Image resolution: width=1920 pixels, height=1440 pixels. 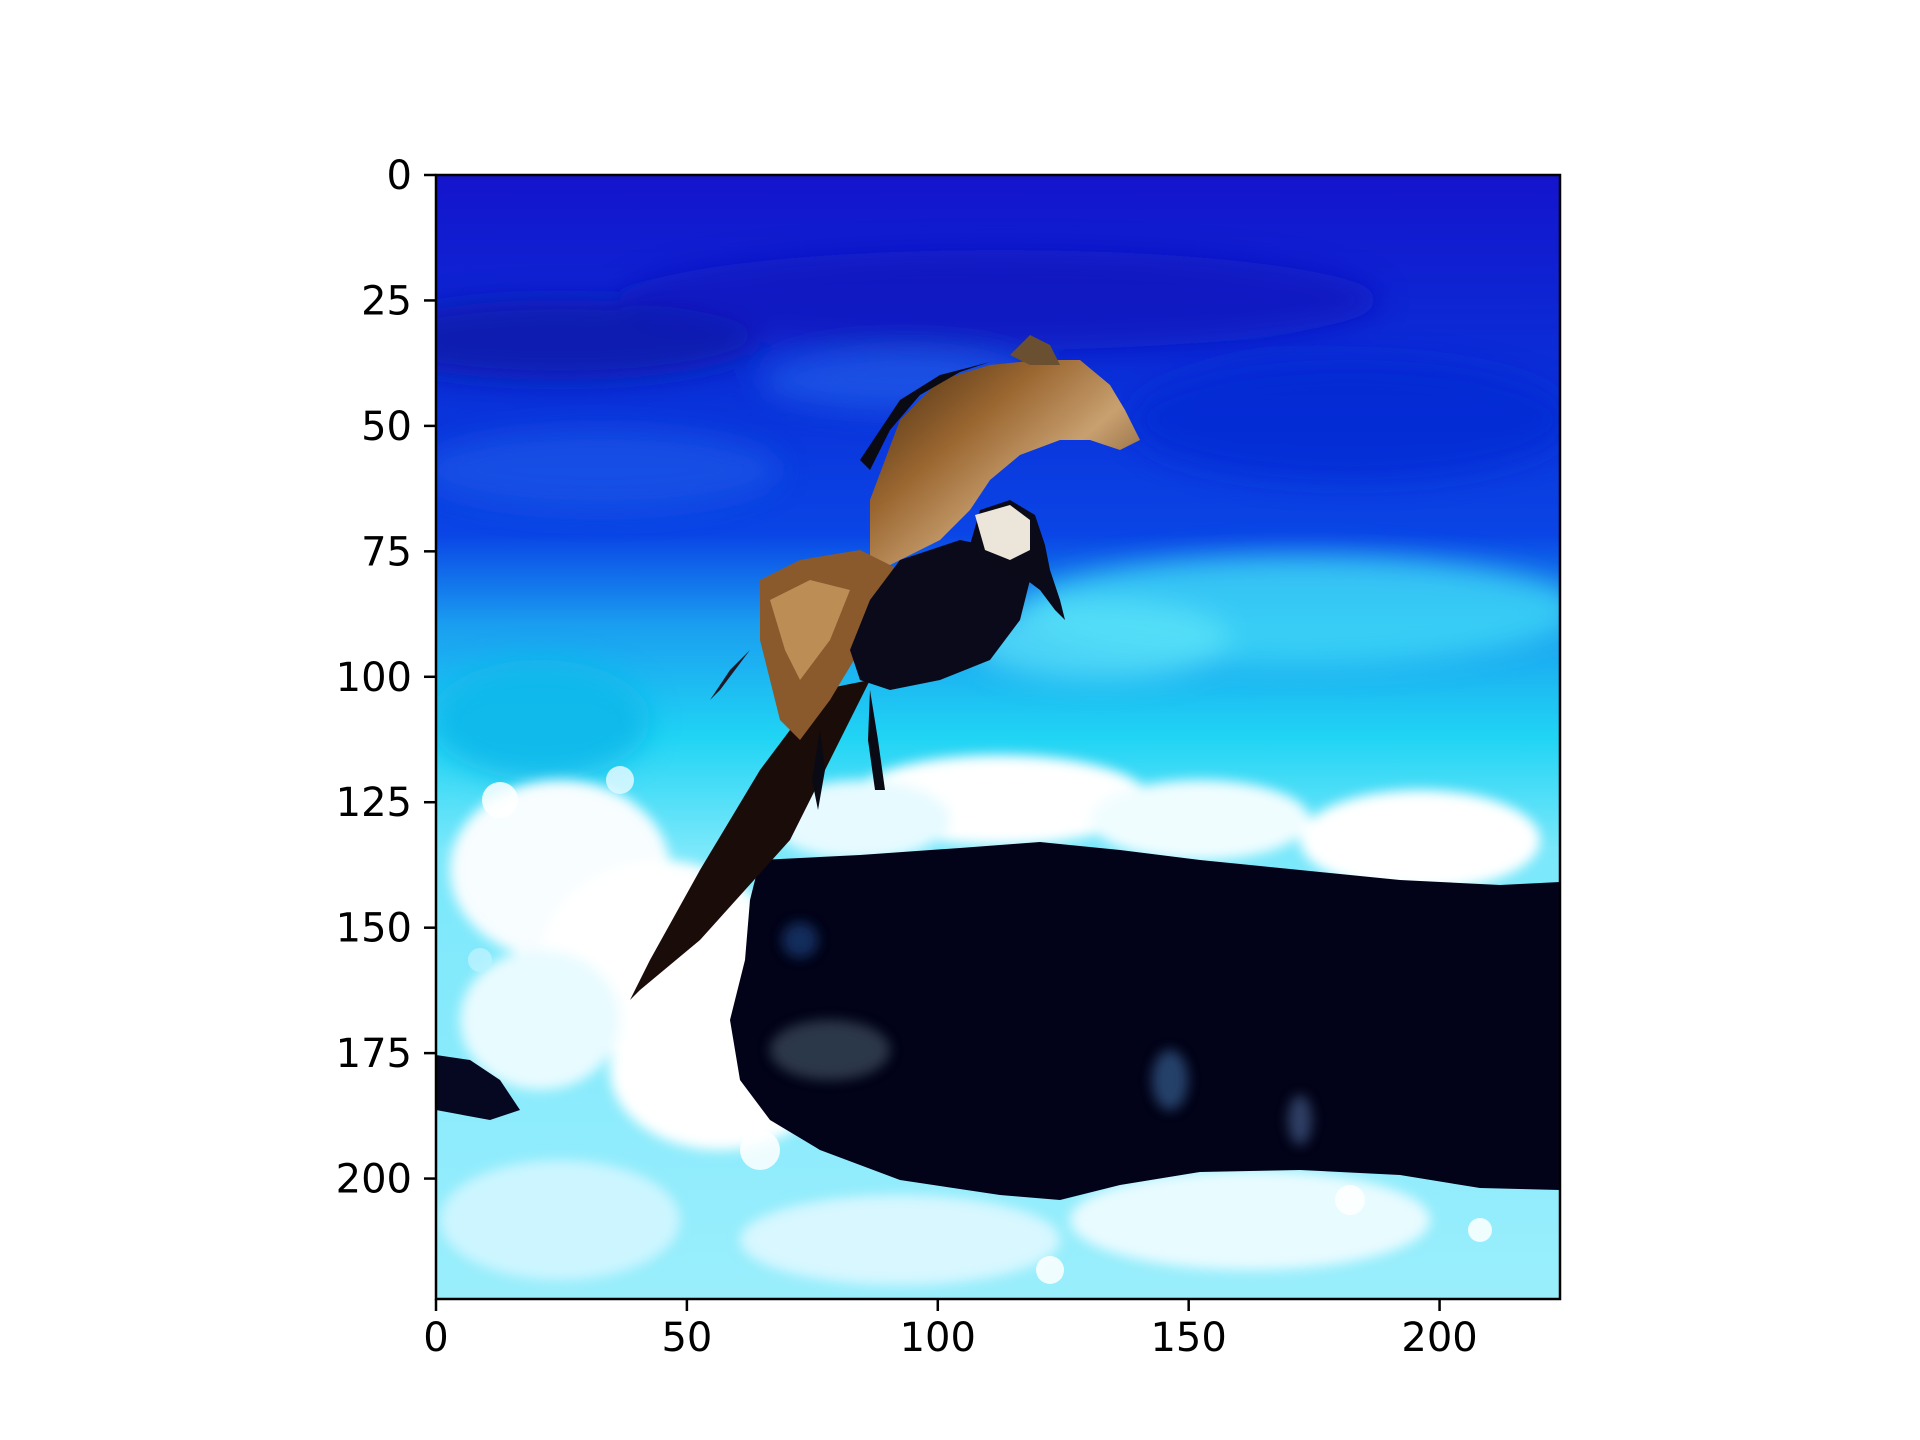 I want to click on x-tick-label: 200, so click(x=1439, y=1338).